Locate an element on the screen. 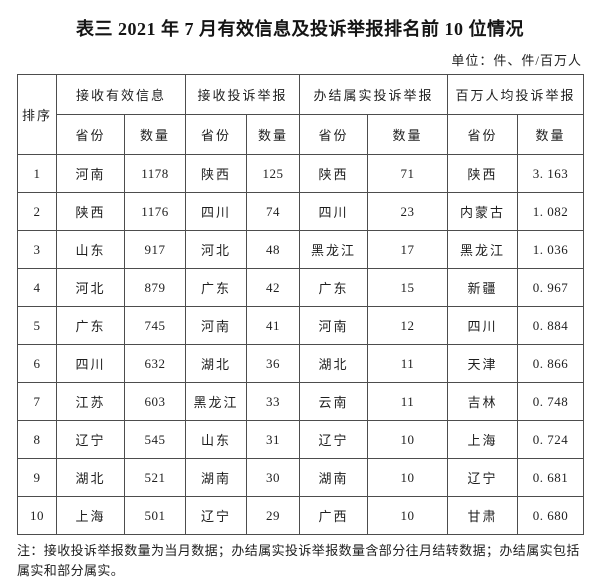  header-group-row: 排序 接收有效信息 接收投诉举报 办结属实投诉举报 百万人均投诉举报 is located at coordinates (301, 114).